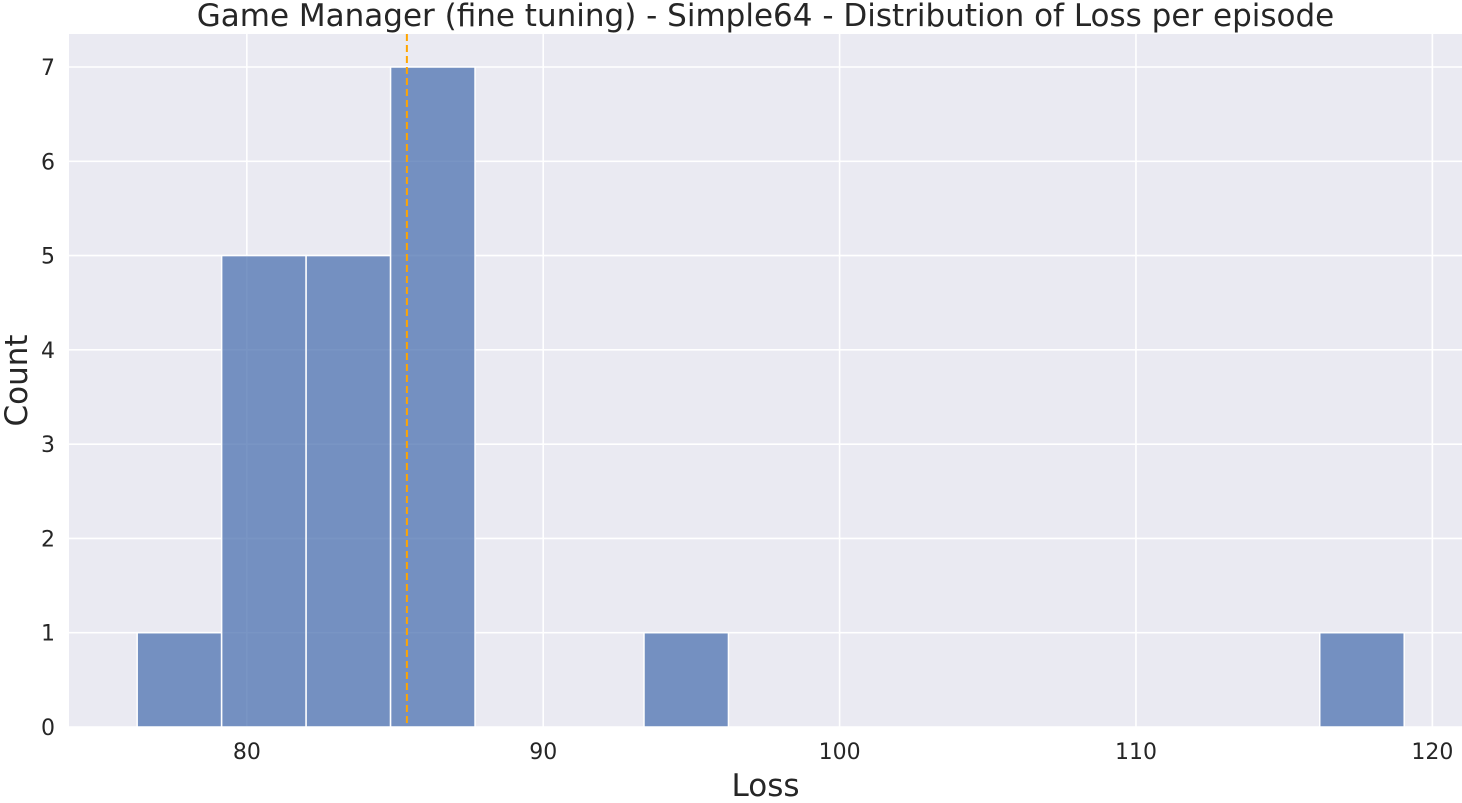 Image resolution: width=1462 pixels, height=803 pixels. Describe the element at coordinates (48, 728) in the screenshot. I see `y-tick-label: 0` at that location.